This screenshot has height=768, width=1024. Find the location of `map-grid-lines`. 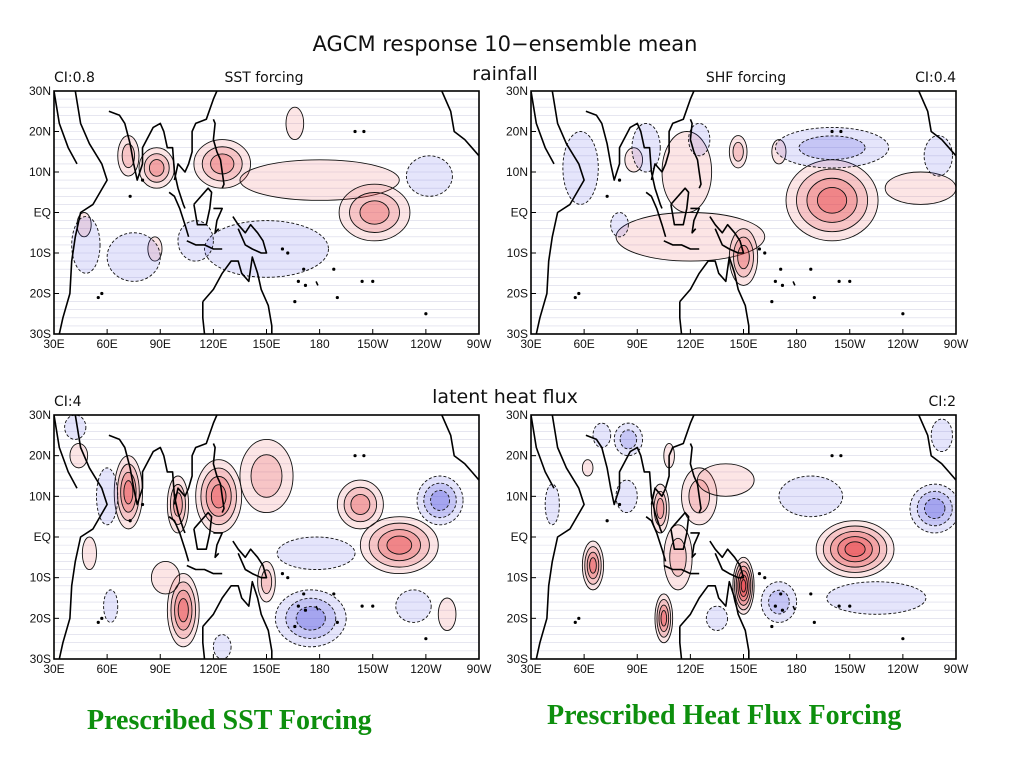

map-grid-lines is located at coordinates (743, 212).